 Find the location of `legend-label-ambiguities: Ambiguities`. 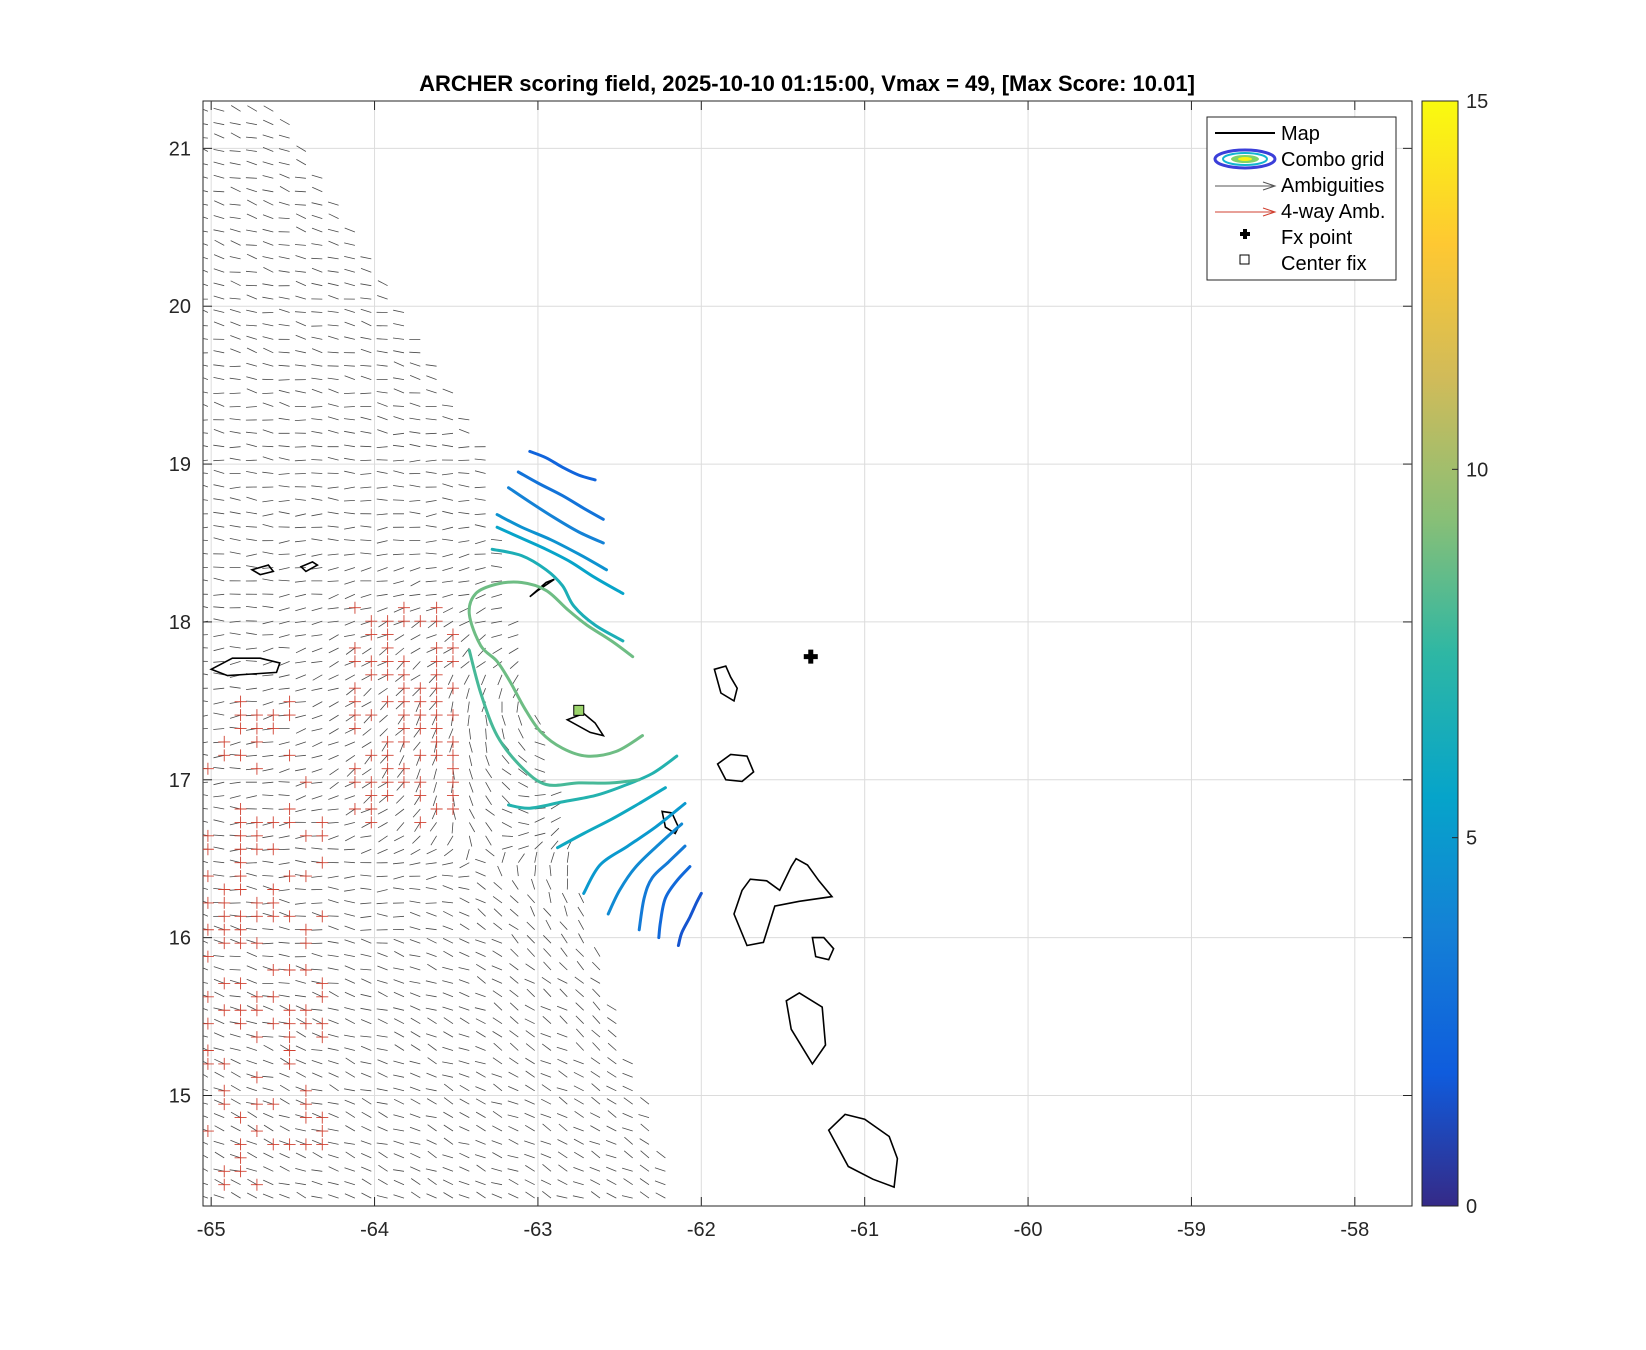

legend-label-ambiguities: Ambiguities is located at coordinates (1332, 186).